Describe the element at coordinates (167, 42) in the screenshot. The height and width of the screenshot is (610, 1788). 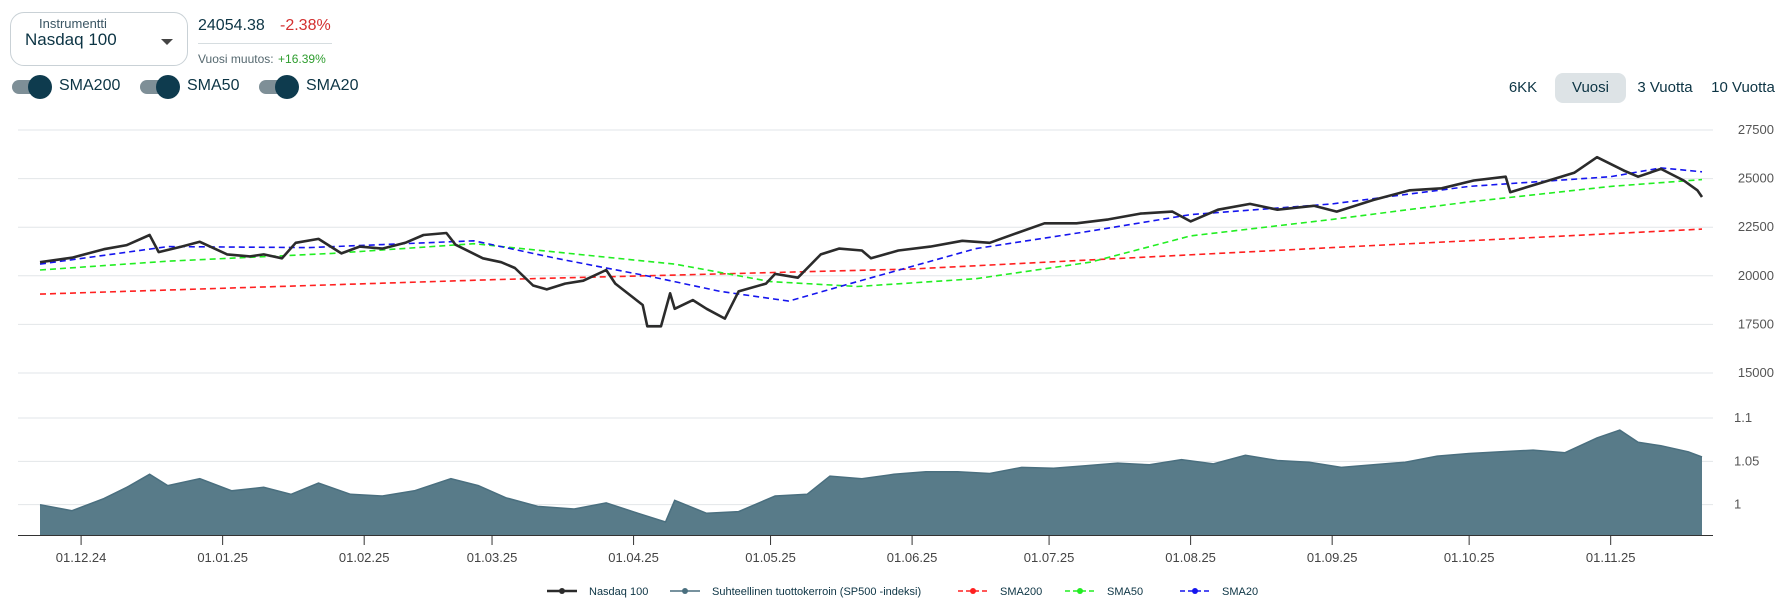
I see `chevron-down-icon` at that location.